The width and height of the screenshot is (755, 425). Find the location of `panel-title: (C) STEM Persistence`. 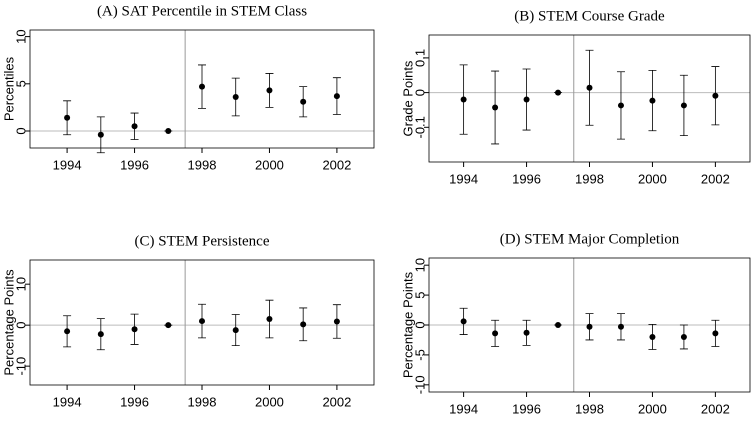

panel-title: (C) STEM Persistence is located at coordinates (202, 241).